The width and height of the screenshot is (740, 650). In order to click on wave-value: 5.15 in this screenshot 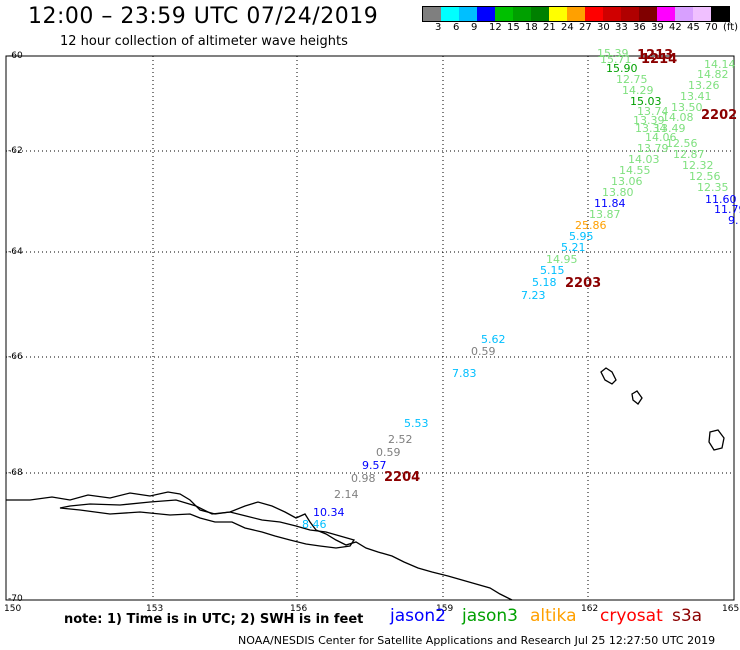, I will do `click(552, 270)`.